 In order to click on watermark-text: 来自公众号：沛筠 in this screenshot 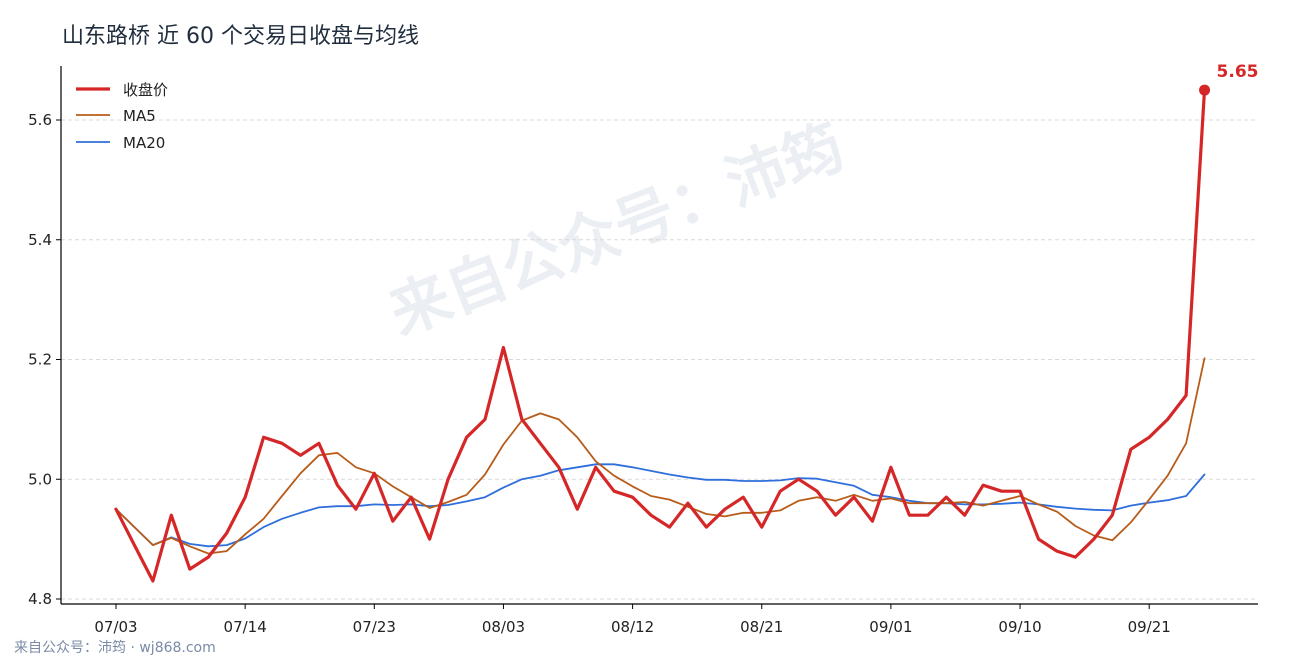, I will do `click(616, 230)`.